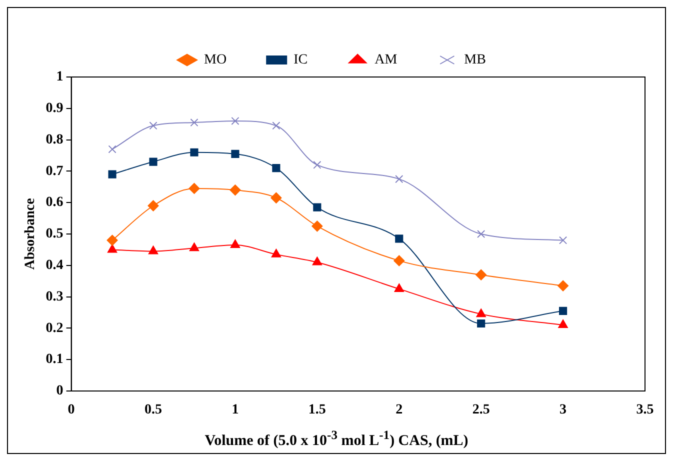  What do you see at coordinates (563, 410) in the screenshot?
I see `x-tick-label: 3` at bounding box center [563, 410].